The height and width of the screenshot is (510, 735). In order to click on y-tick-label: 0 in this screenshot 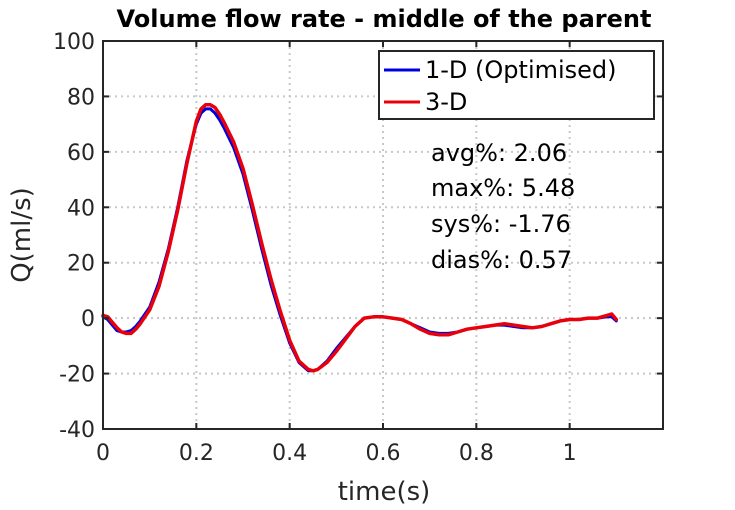, I will do `click(88, 319)`.